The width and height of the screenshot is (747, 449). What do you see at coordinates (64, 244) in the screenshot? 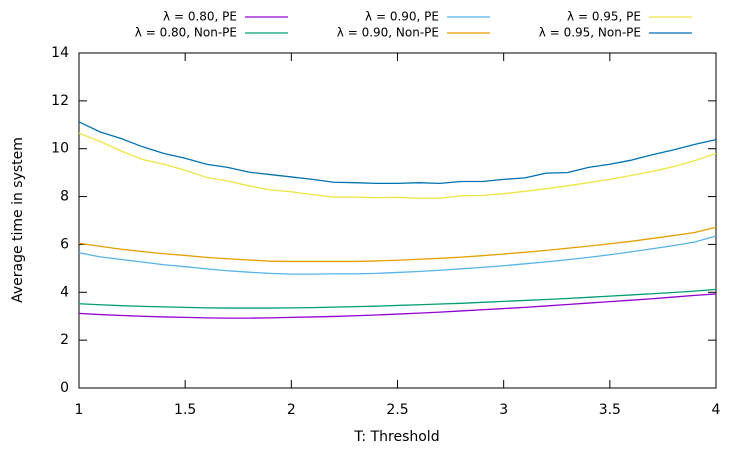
I see `y-tick-label: 6` at bounding box center [64, 244].